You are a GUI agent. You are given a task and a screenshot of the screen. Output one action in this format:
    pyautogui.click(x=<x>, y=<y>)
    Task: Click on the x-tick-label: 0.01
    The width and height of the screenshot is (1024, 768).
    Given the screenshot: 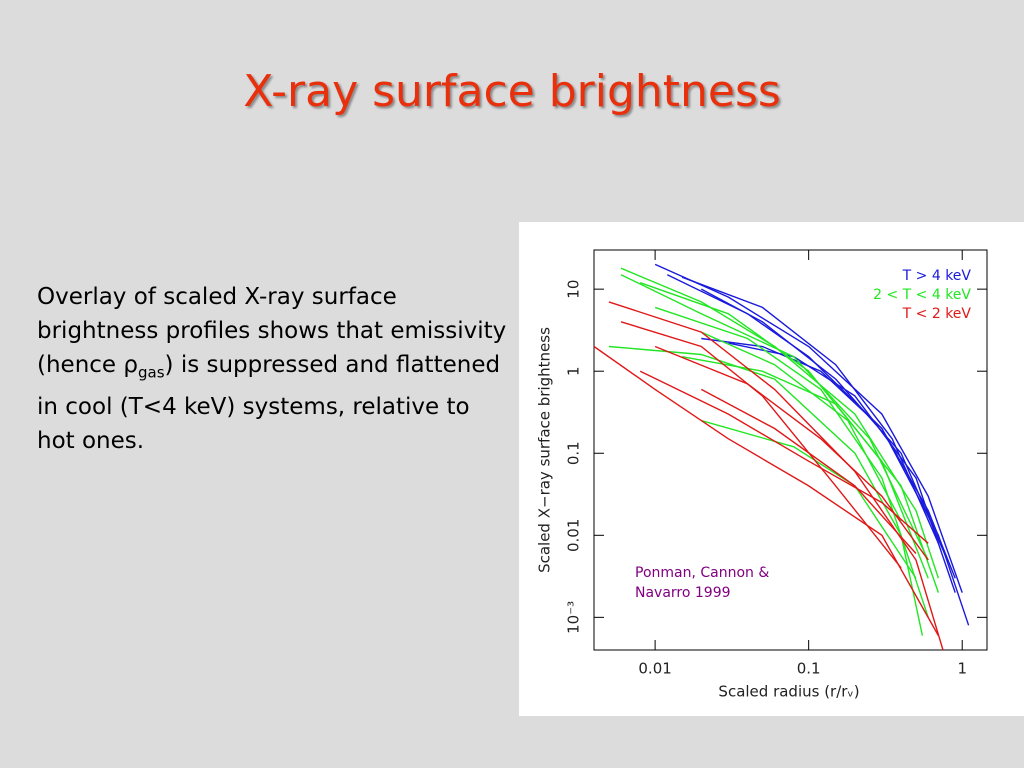 What is the action you would take?
    pyautogui.click(x=654, y=669)
    